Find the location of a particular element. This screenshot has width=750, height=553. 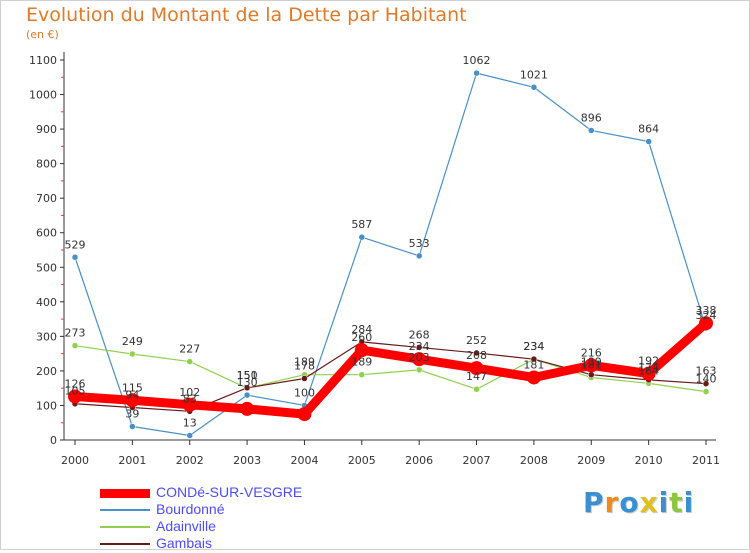

data-label-cond-sur-vesgre: 102 is located at coordinates (189, 392).